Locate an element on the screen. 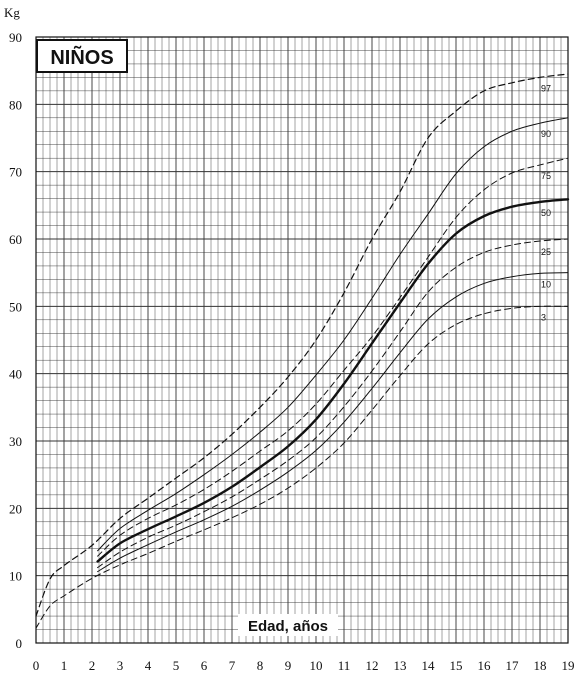  x-tick-label: 4 is located at coordinates (148, 665).